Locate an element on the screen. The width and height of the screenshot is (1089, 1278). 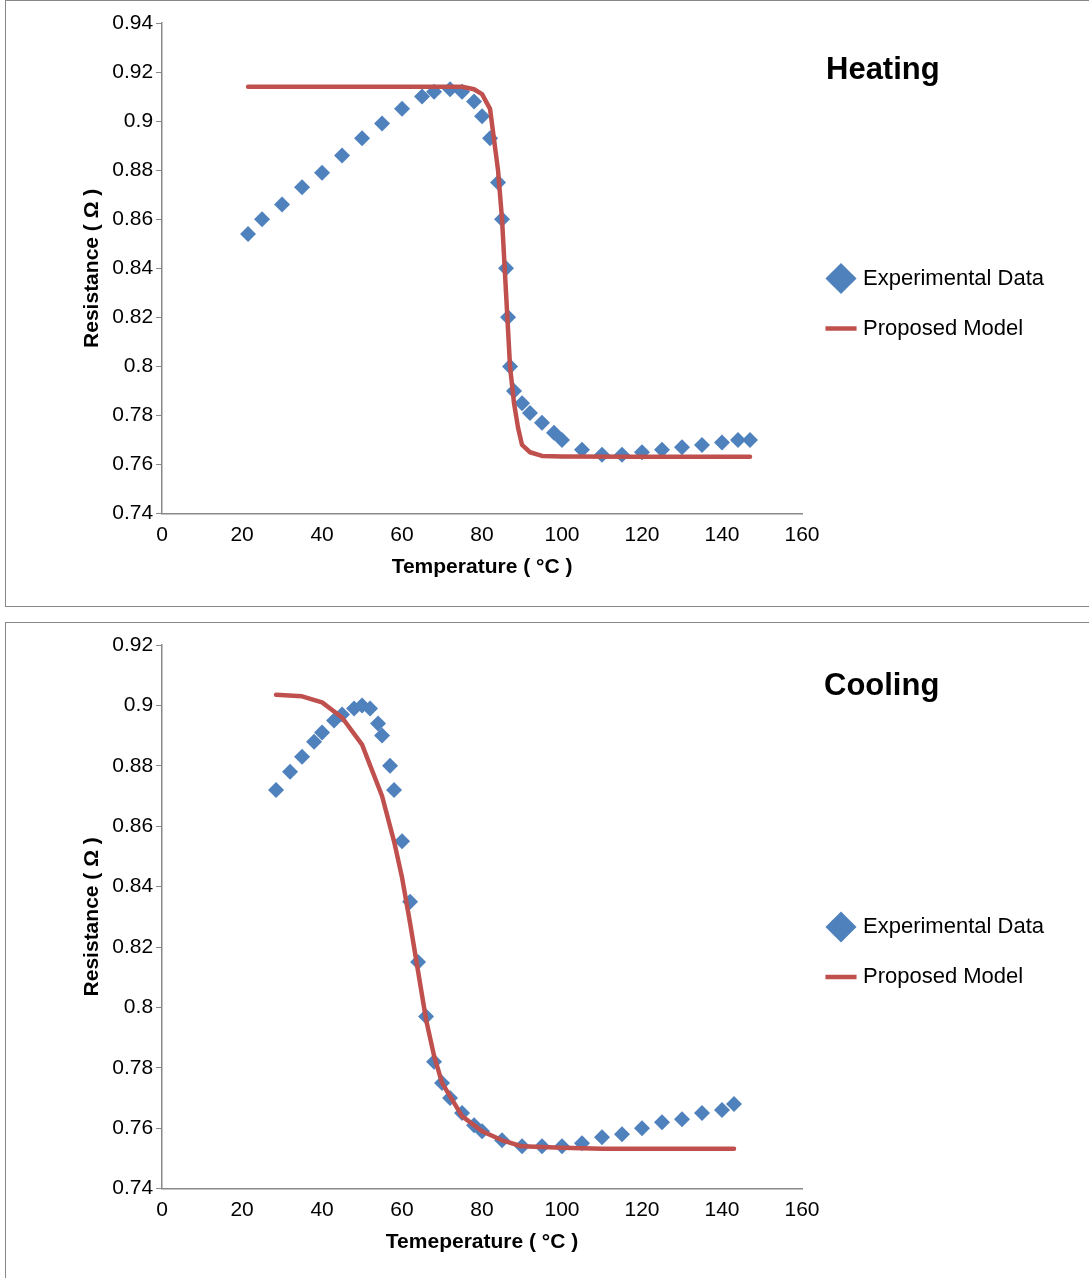
y-tick-label: 0.94 is located at coordinates (133, 21).